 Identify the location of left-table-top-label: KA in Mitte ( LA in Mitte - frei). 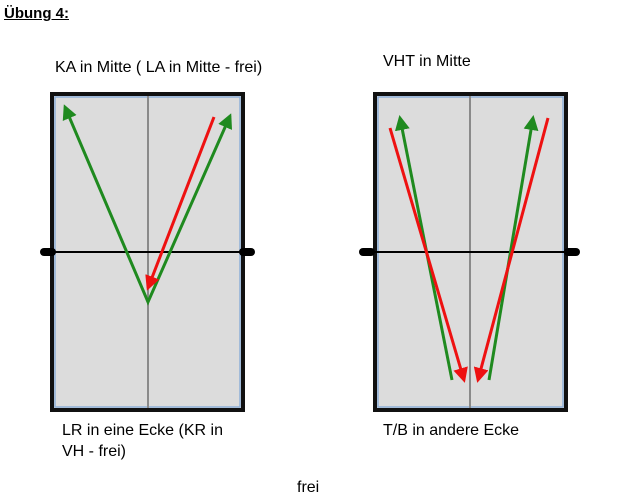
(159, 67).